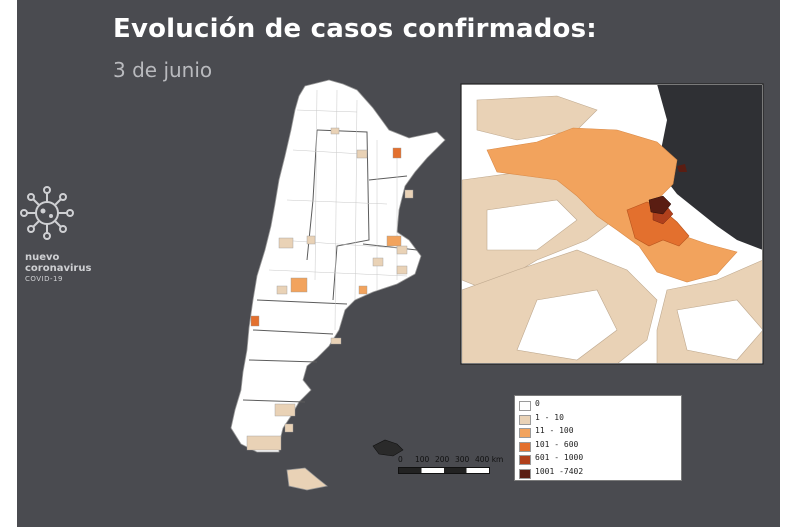  What do you see at coordinates (47, 213) in the screenshot?
I see `coronavirus-icon` at bounding box center [47, 213].